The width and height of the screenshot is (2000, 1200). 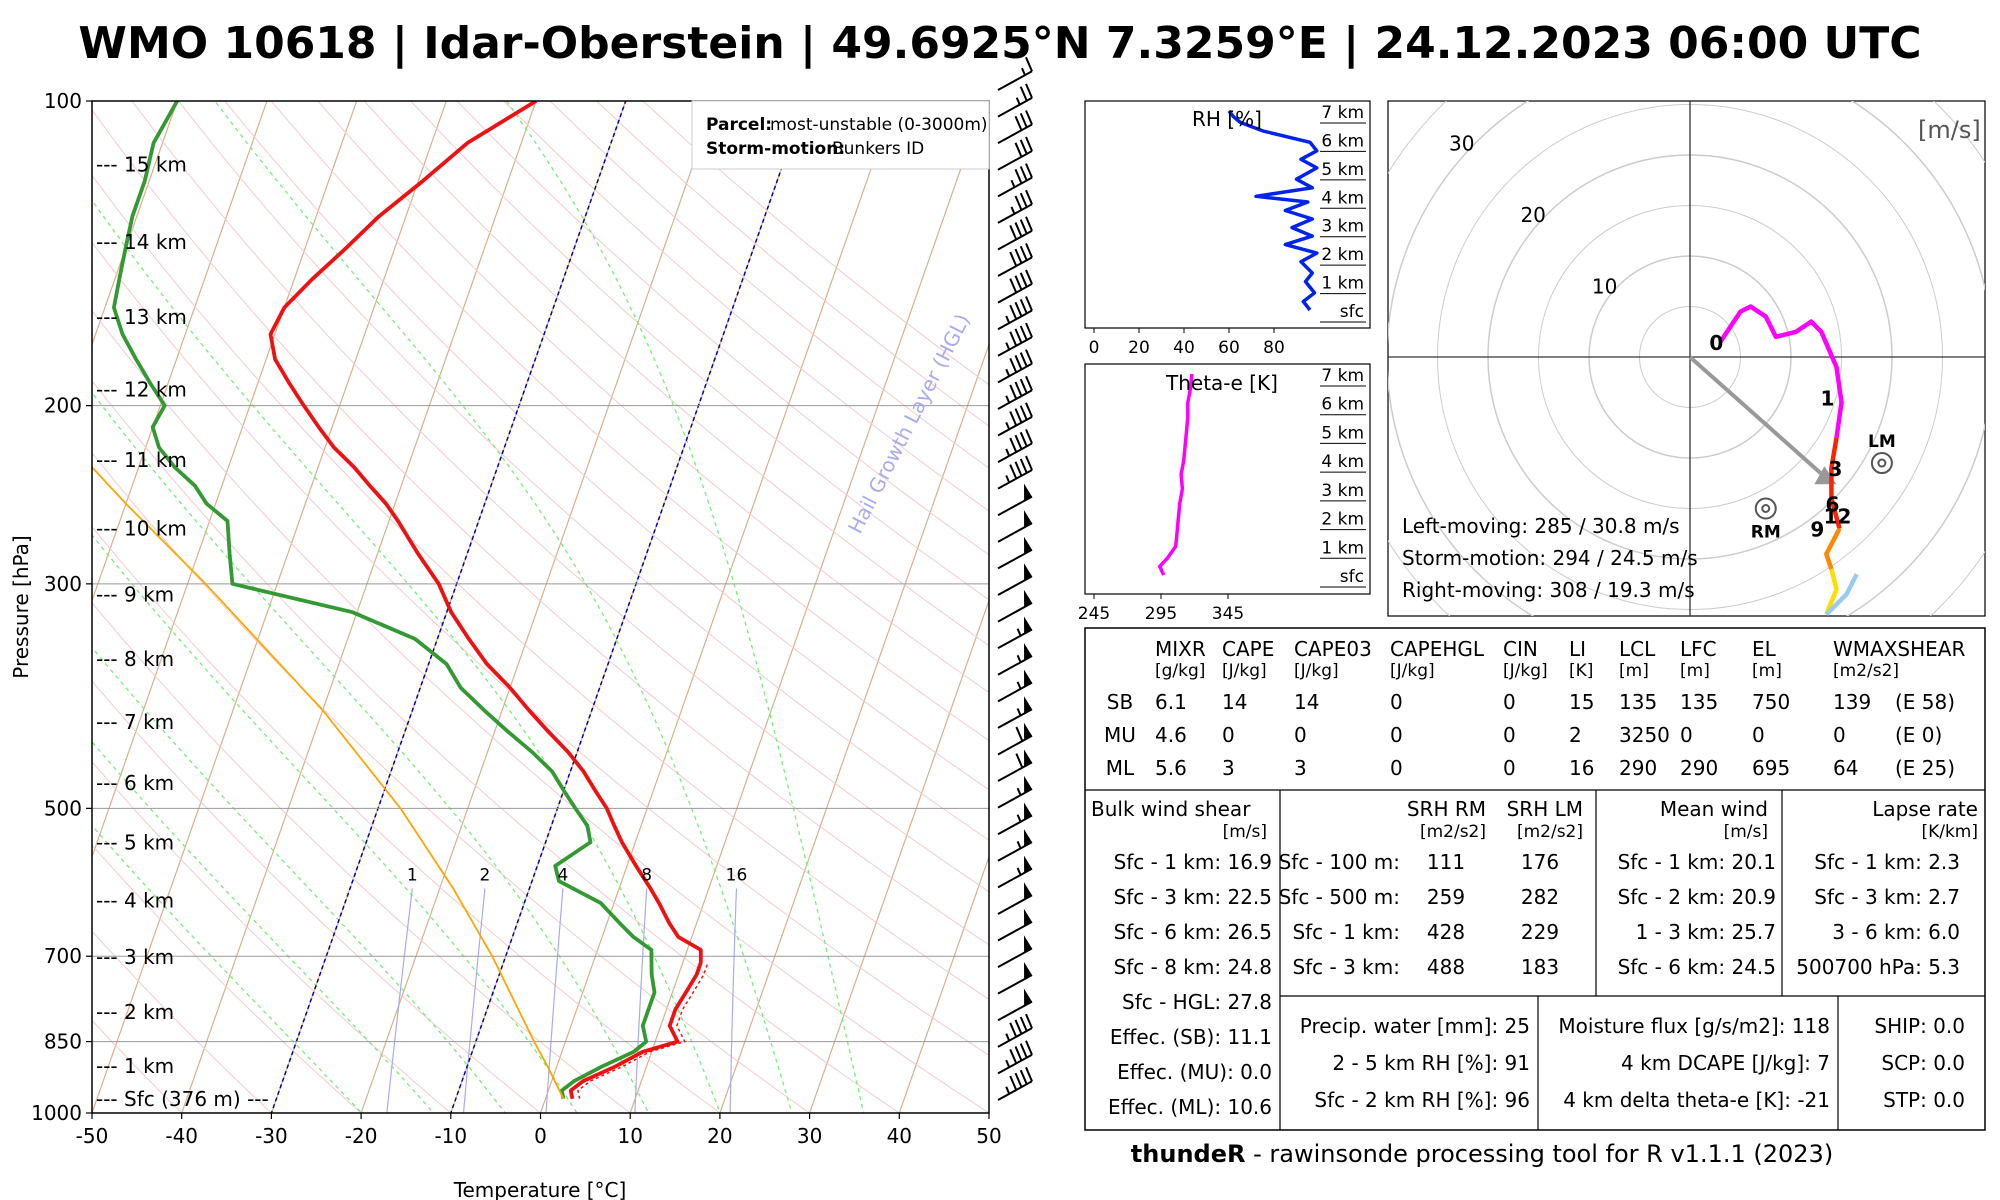 I want to click on srh-rm-value: 428, so click(x=1446, y=932).